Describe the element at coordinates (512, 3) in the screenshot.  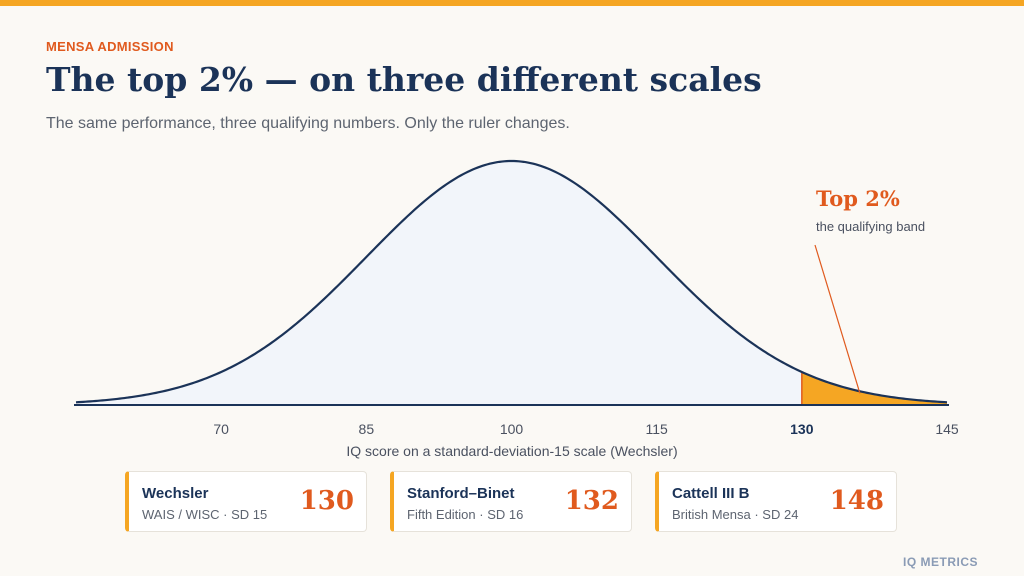
I see `top-accent-bar` at that location.